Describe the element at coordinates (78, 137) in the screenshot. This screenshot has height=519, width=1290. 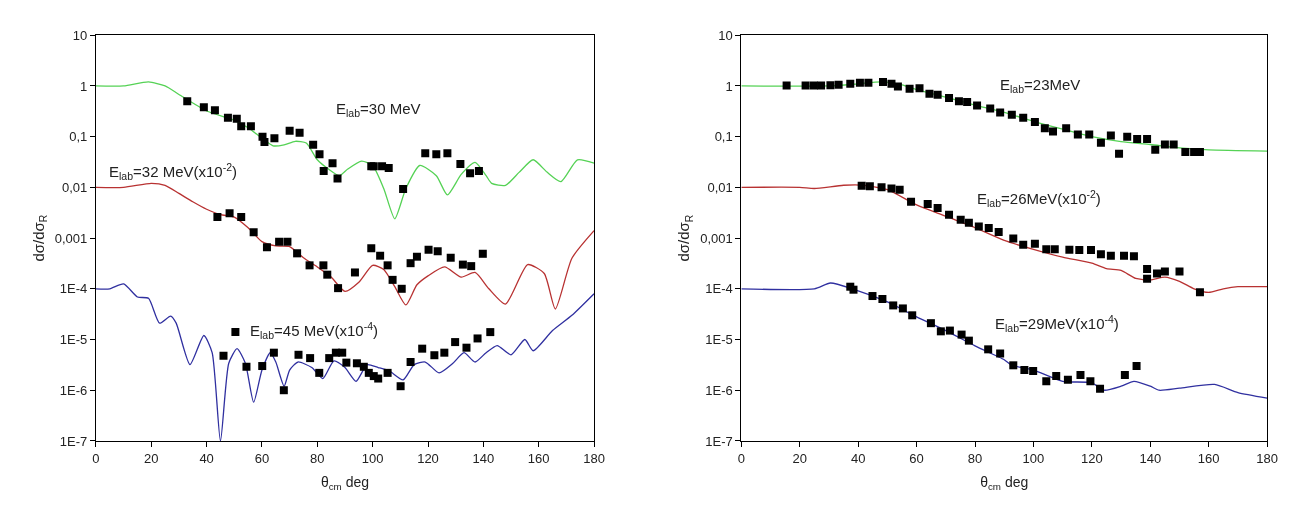
I see `y-tick-label: 0,1` at that location.